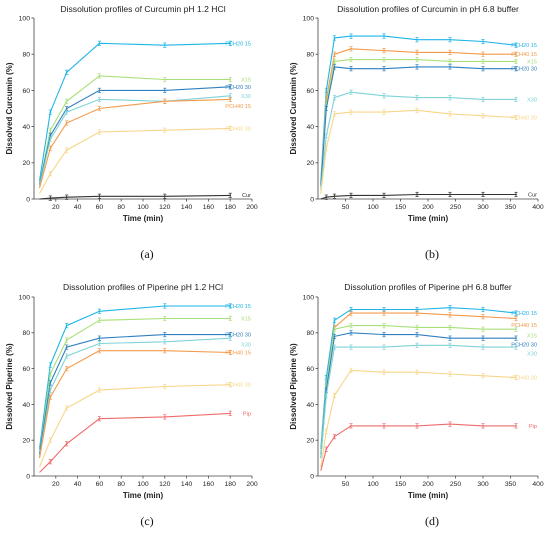 This screenshot has width=550, height=535. Describe the element at coordinates (143, 207) in the screenshot. I see `x-tick-label: 100` at that location.